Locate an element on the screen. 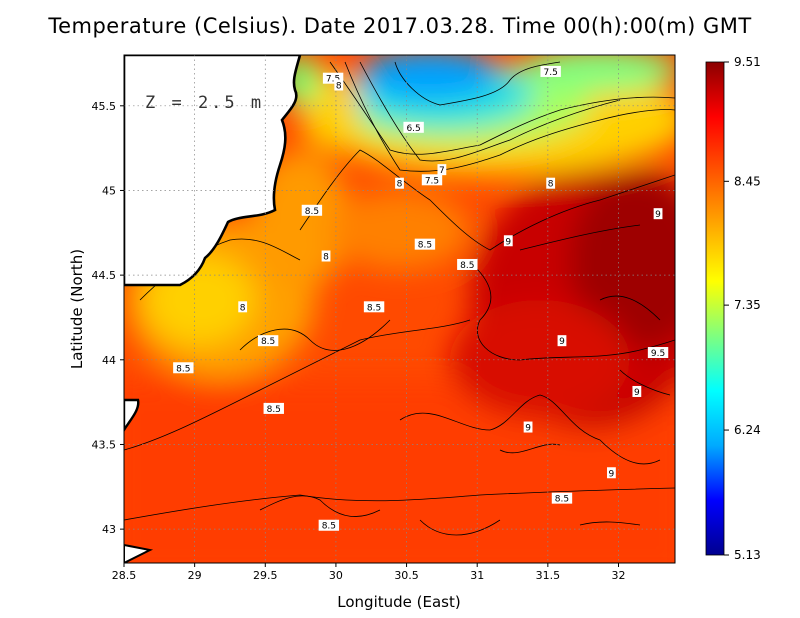 The image size is (800, 618). x-tick-label: 28.5 is located at coordinates (124, 575).